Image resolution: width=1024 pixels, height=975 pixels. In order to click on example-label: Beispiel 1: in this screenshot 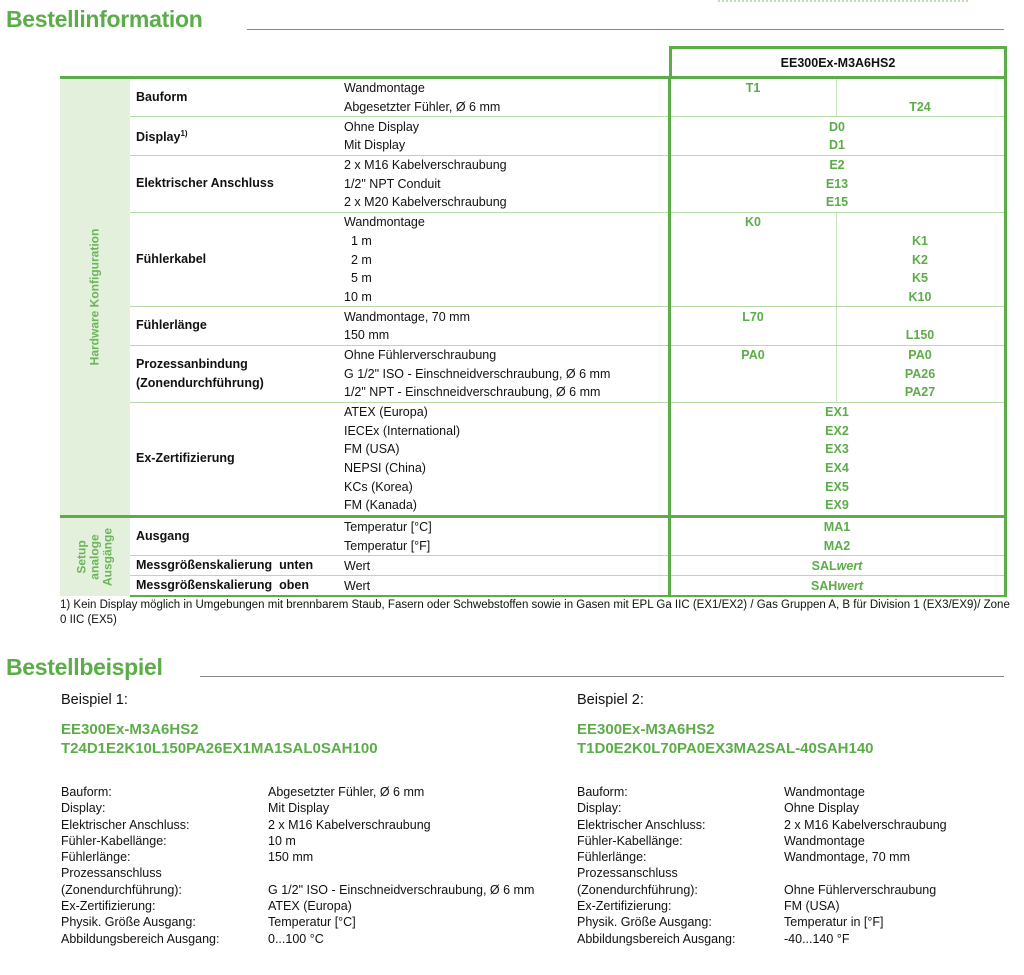, I will do `click(94, 700)`.